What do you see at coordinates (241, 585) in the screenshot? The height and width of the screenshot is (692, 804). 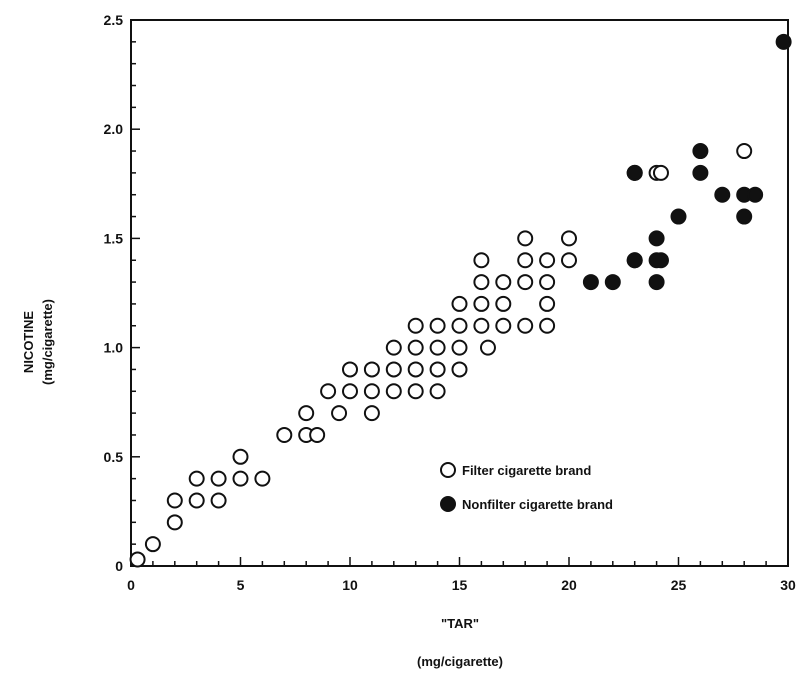 I see `x-tick-label: 5` at bounding box center [241, 585].